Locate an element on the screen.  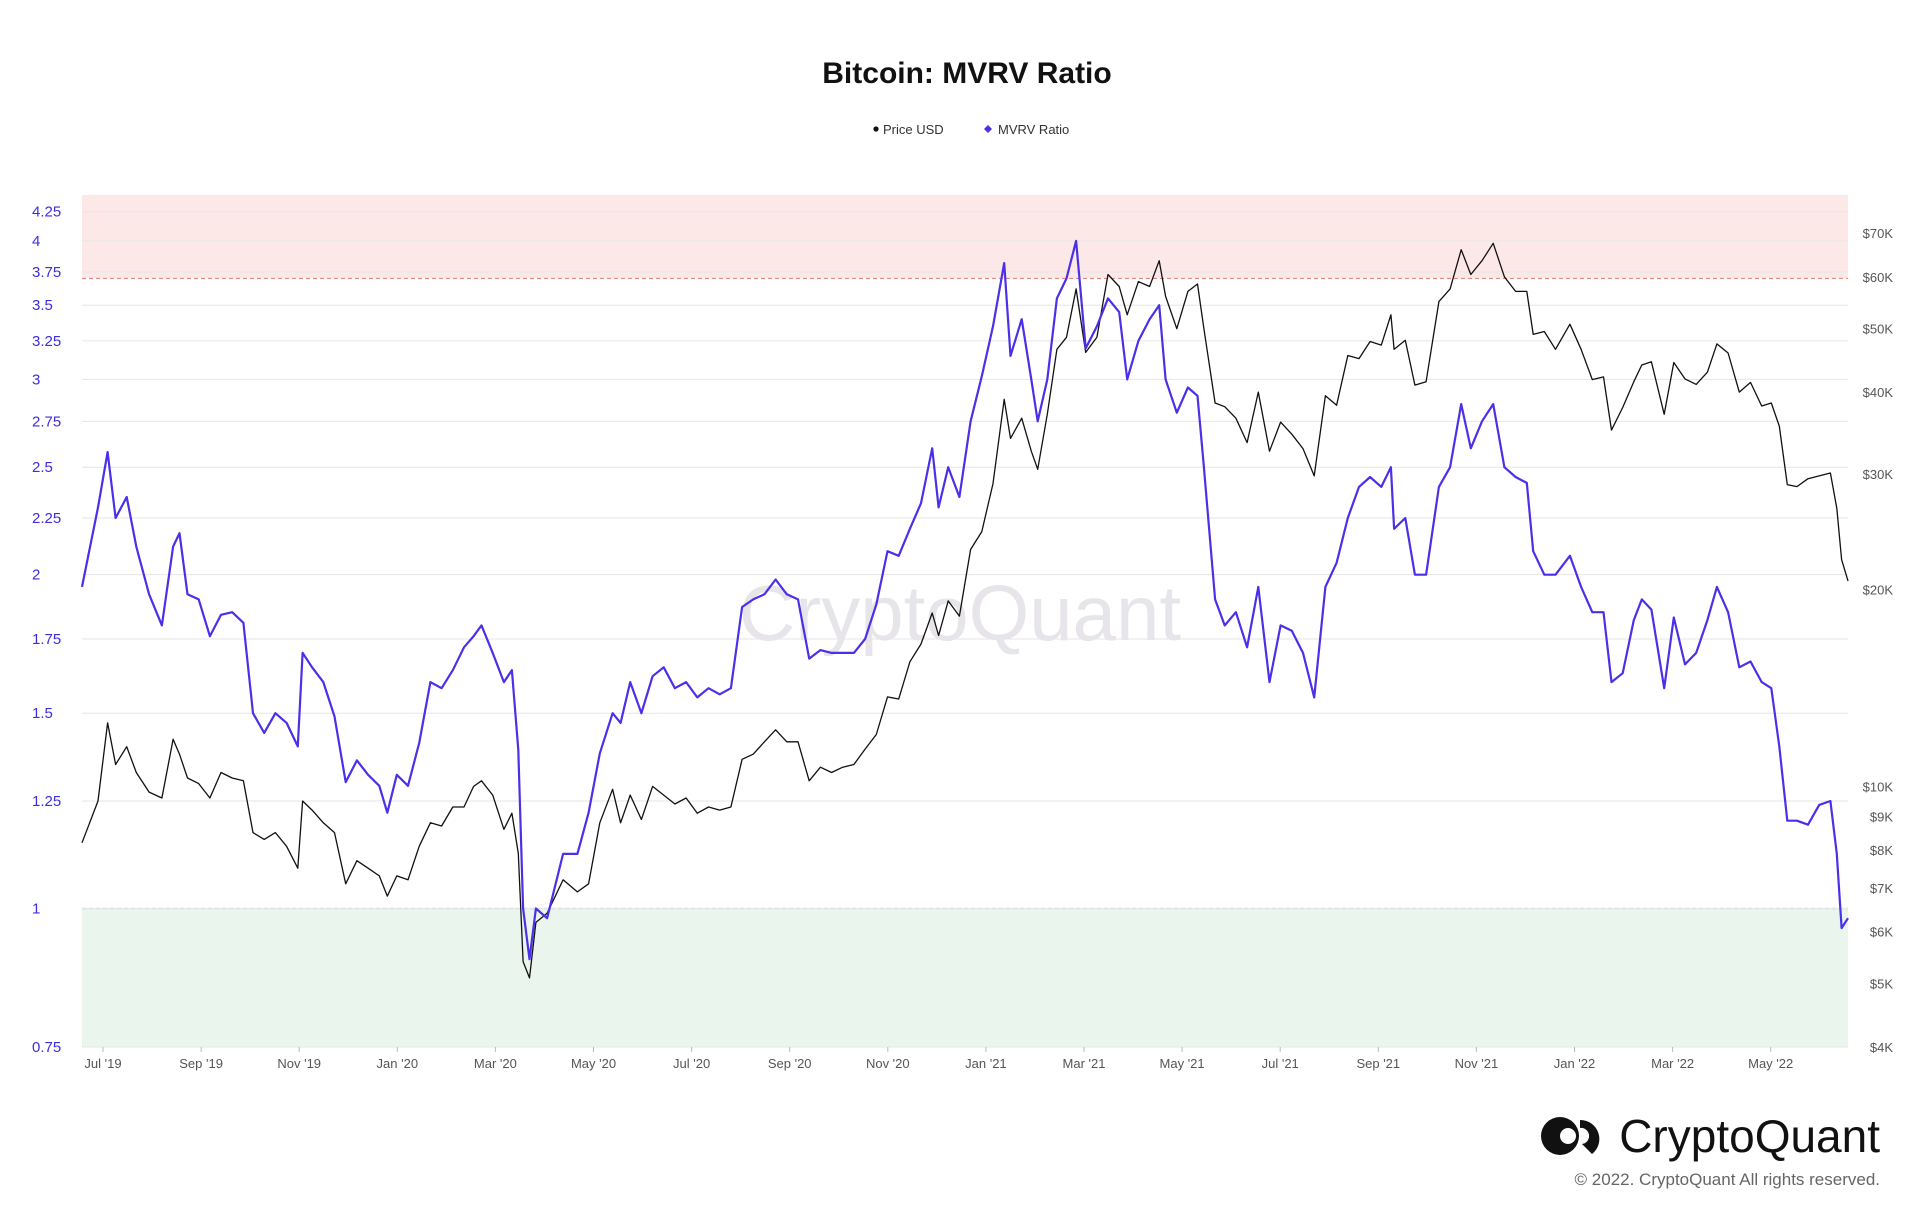
legend-marker-mvrv is located at coordinates (988, 129).